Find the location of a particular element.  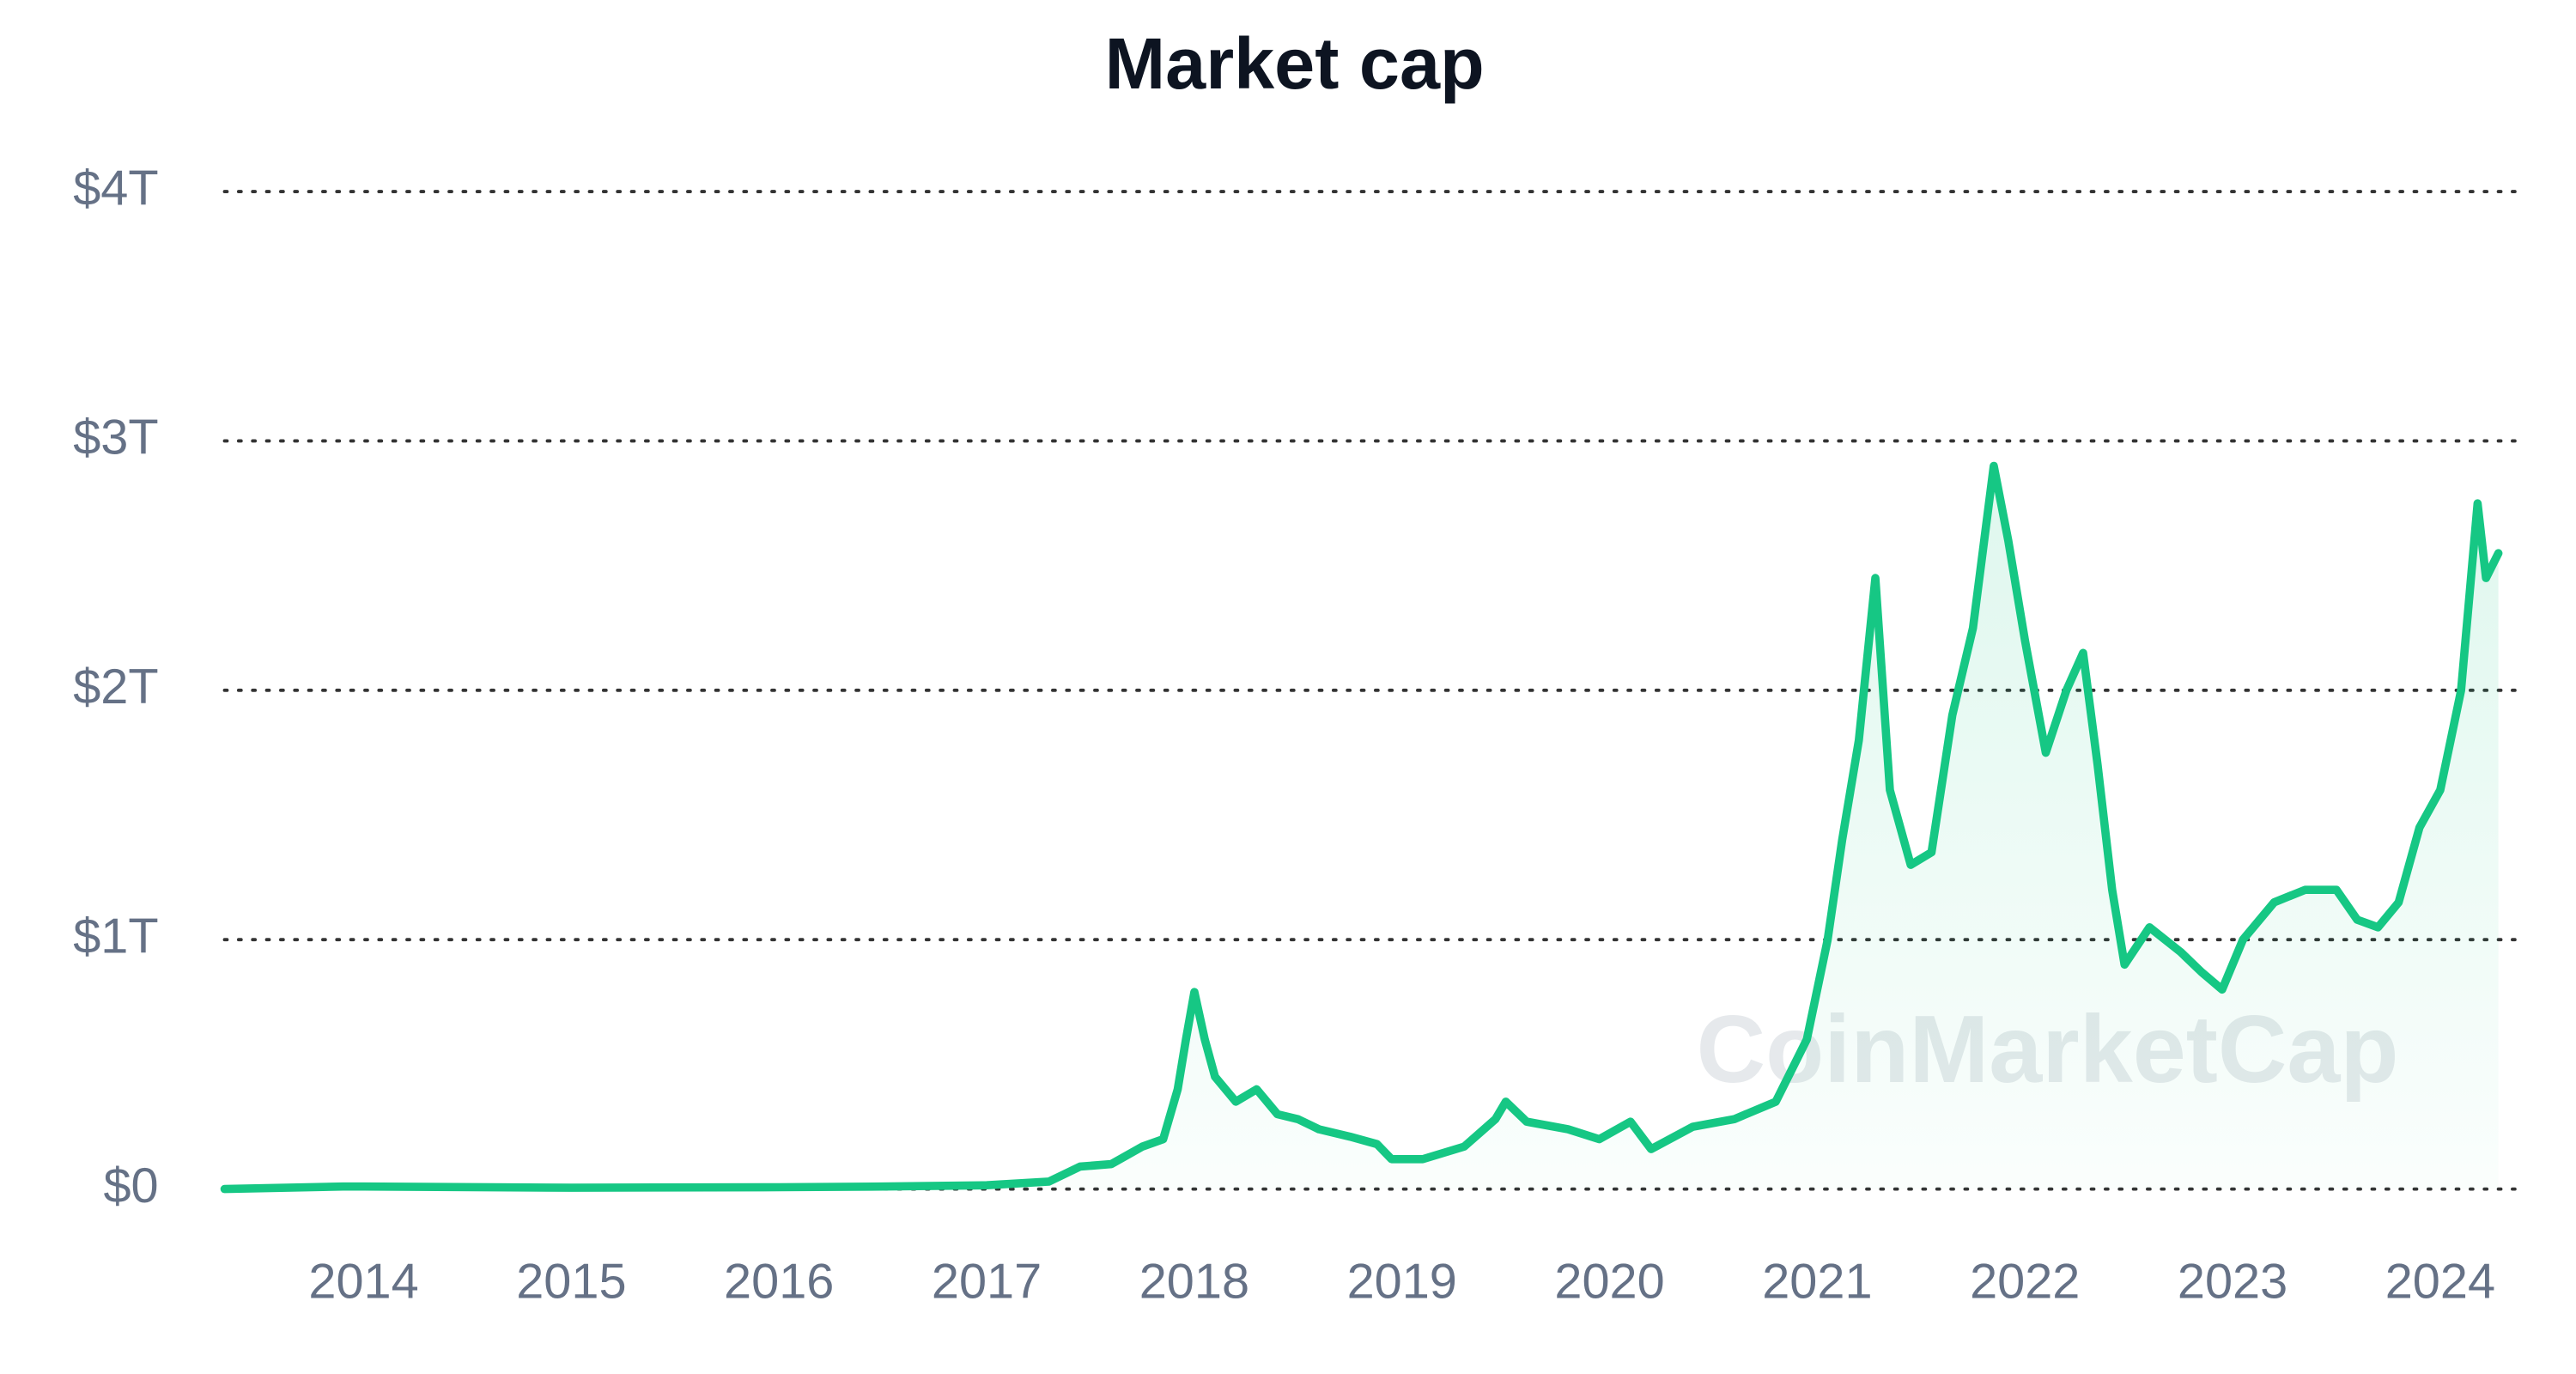

y-tick-label: $1T is located at coordinates (116, 936).